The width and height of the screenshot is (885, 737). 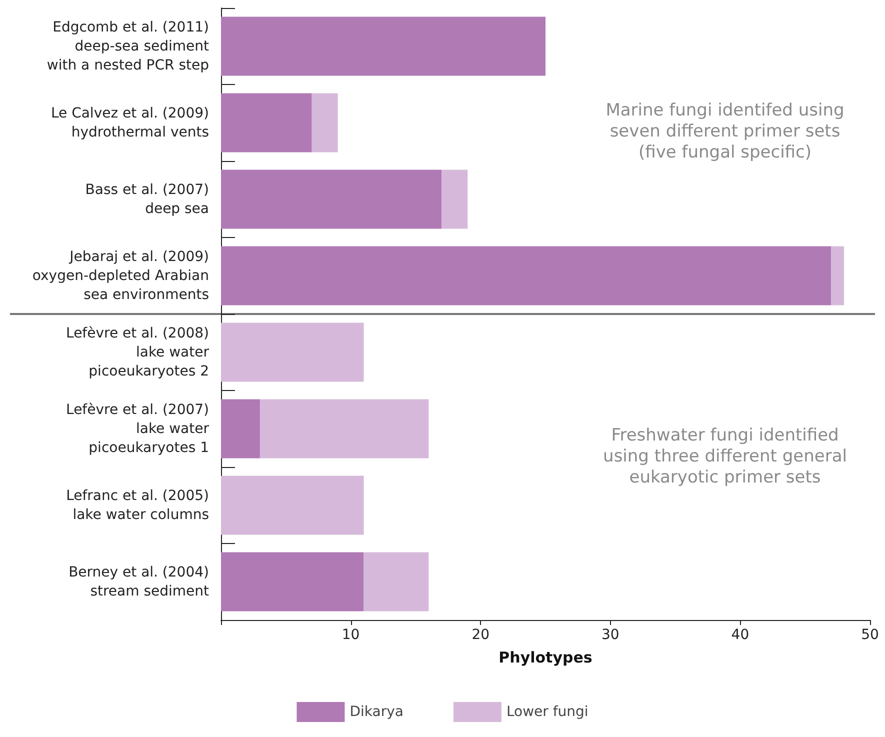 I want to click on y-tick-label: Lefèvre et al. (2007) lake water picoeukaryotes 1, so click(x=138, y=429).